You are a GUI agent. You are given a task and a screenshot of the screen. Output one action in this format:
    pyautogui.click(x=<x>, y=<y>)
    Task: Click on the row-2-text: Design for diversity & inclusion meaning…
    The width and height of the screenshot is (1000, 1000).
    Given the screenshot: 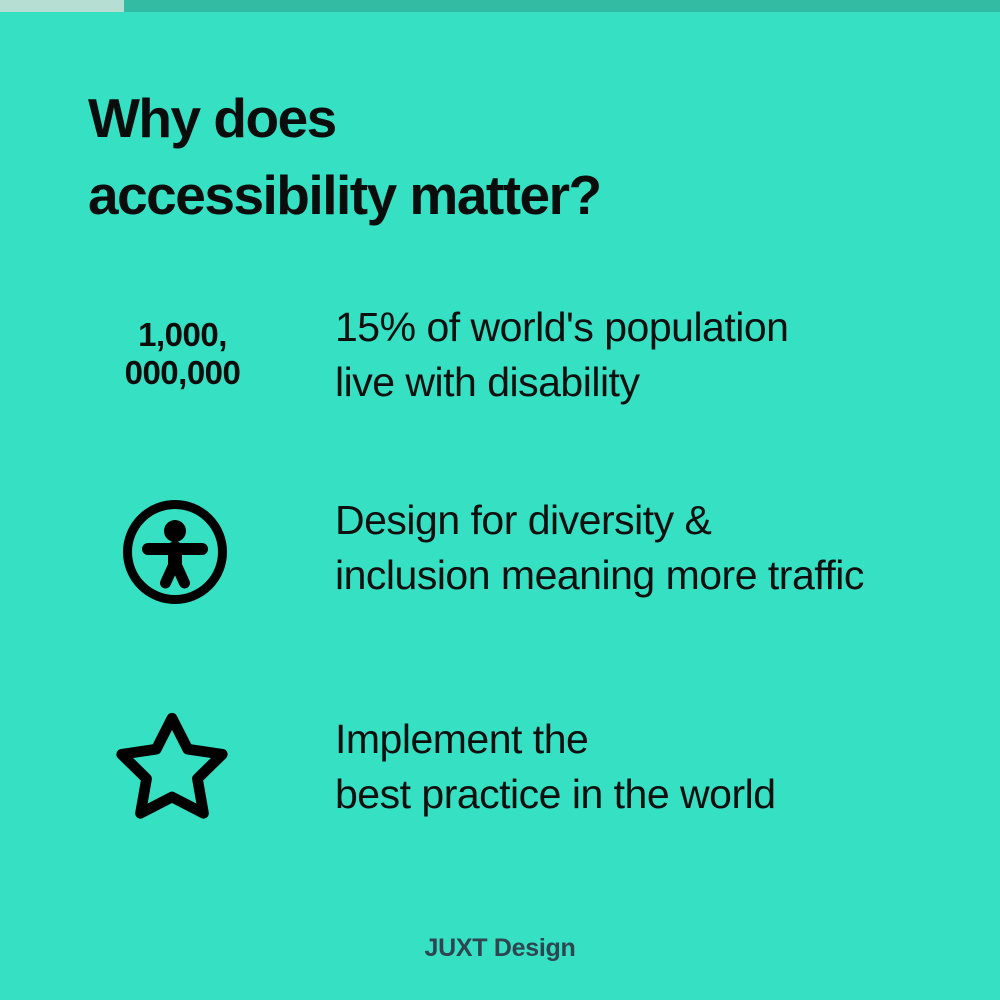 What is the action you would take?
    pyautogui.click(x=599, y=548)
    